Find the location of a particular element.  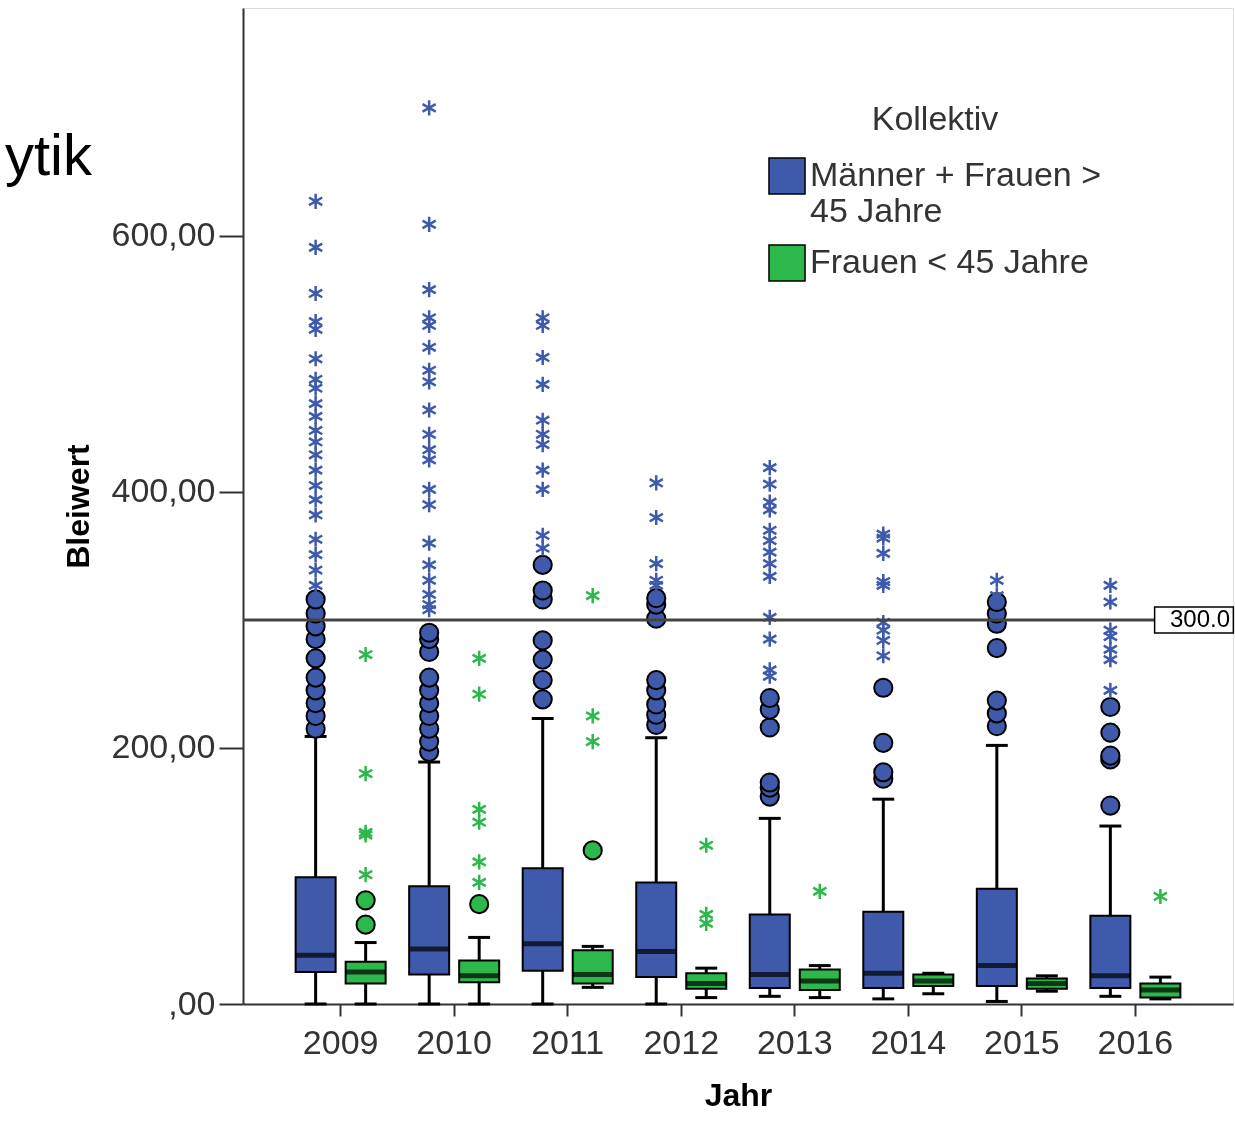

x-tick-label: 2012 is located at coordinates (681, 1041).